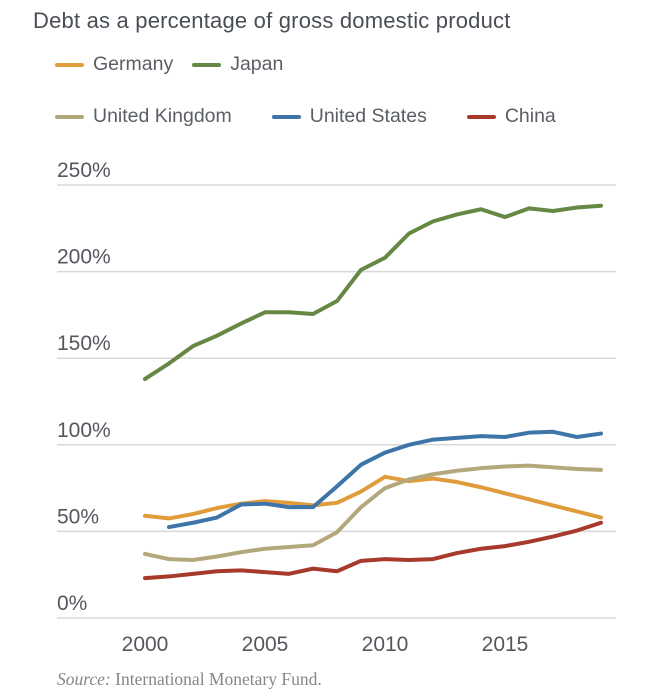 The width and height of the screenshot is (667, 700). Describe the element at coordinates (84, 430) in the screenshot. I see `y-axis-label-100%: 100%` at that location.